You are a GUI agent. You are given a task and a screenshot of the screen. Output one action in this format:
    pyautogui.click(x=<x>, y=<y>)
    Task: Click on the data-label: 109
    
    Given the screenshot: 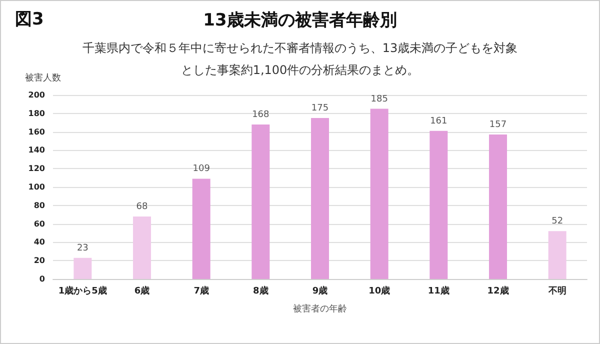 What is the action you would take?
    pyautogui.click(x=201, y=169)
    